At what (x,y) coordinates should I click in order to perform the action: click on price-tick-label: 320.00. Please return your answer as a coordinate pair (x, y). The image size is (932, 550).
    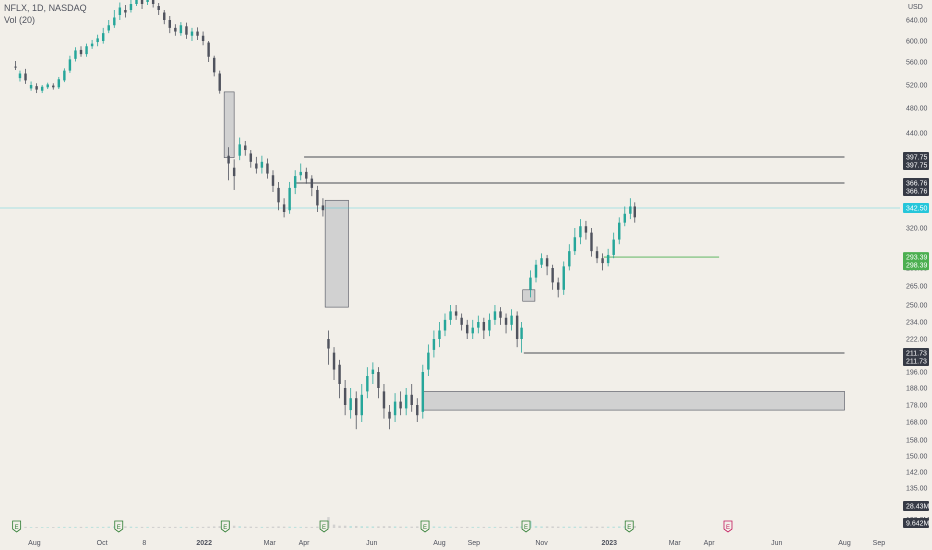
    Looking at the image, I should click on (917, 229).